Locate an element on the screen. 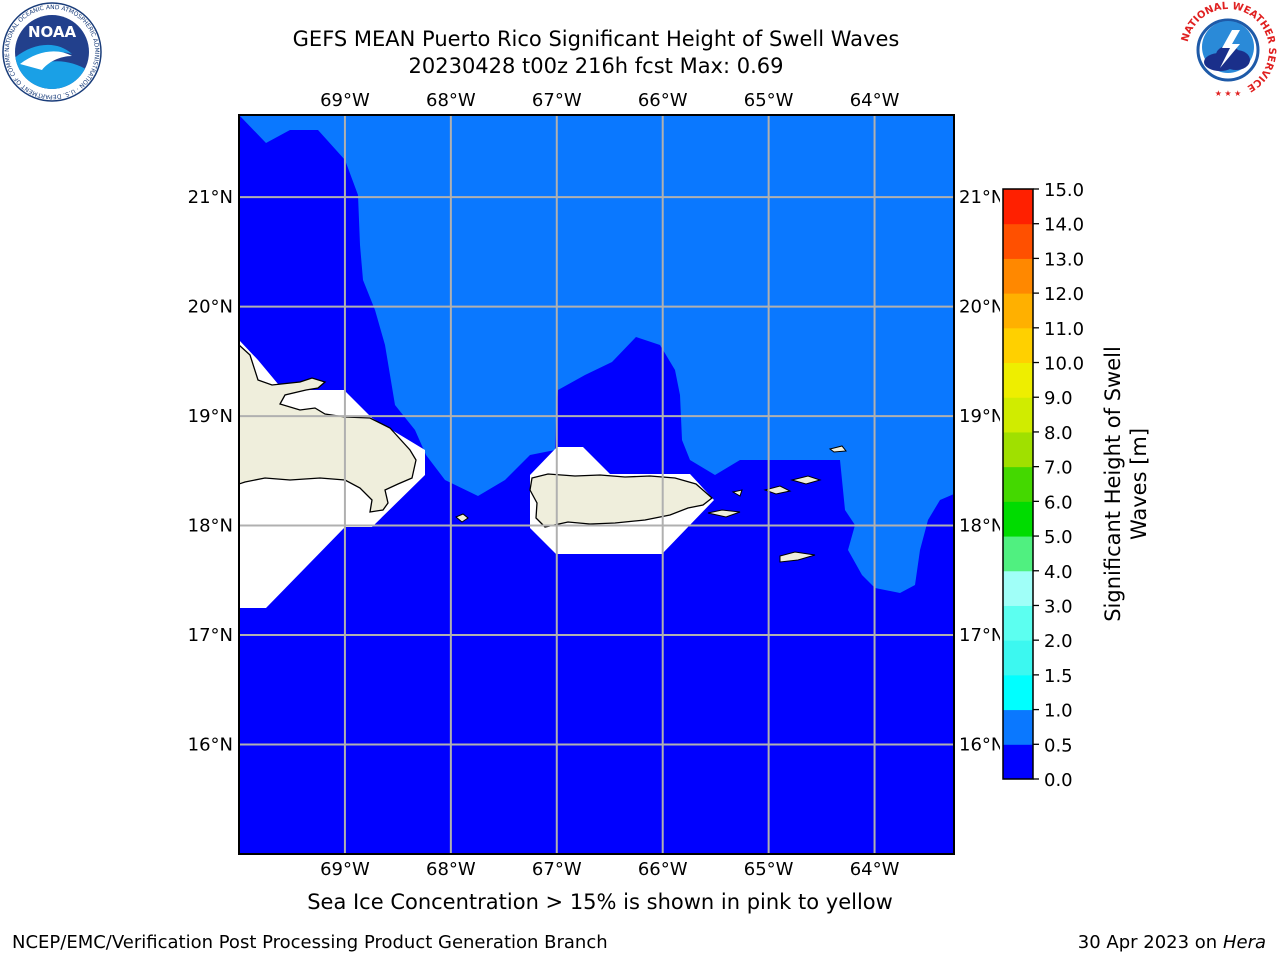  map-subtitle: 20230428 t00z 216h fcst Max: 0.69 is located at coordinates (596, 66).